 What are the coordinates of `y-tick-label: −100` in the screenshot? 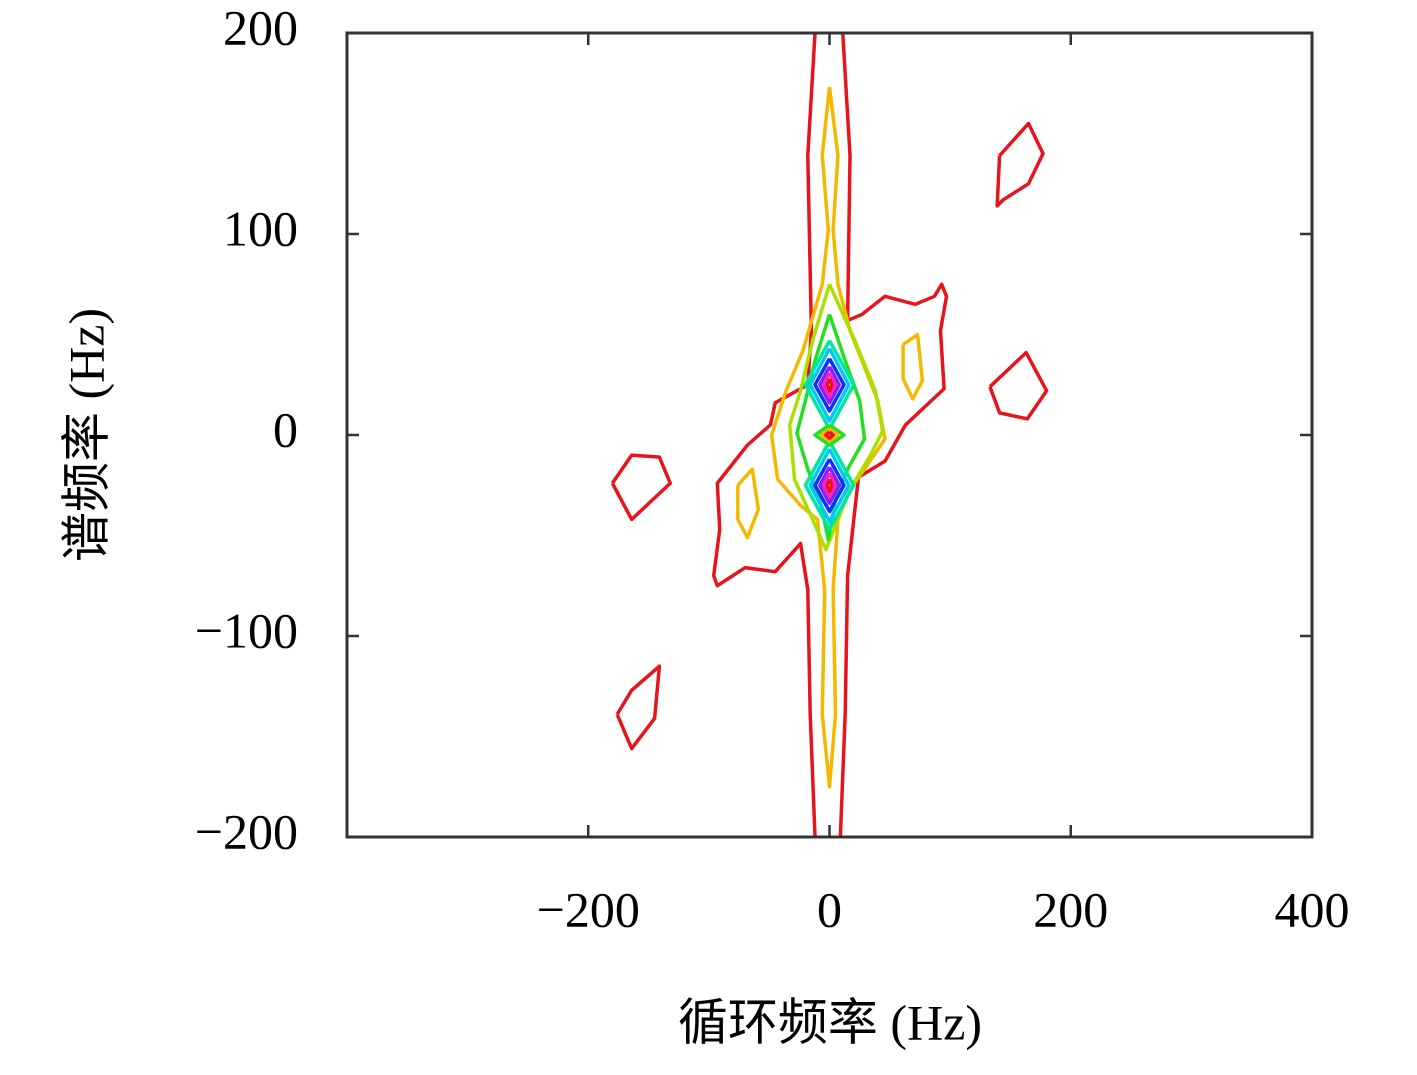 It's located at (246, 630).